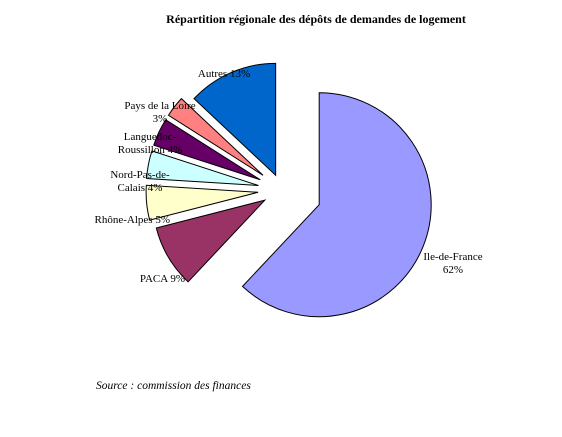 This screenshot has height=437, width=562. I want to click on slice-label-ile-de-france: Ile-de-France 62%, so click(452, 263).